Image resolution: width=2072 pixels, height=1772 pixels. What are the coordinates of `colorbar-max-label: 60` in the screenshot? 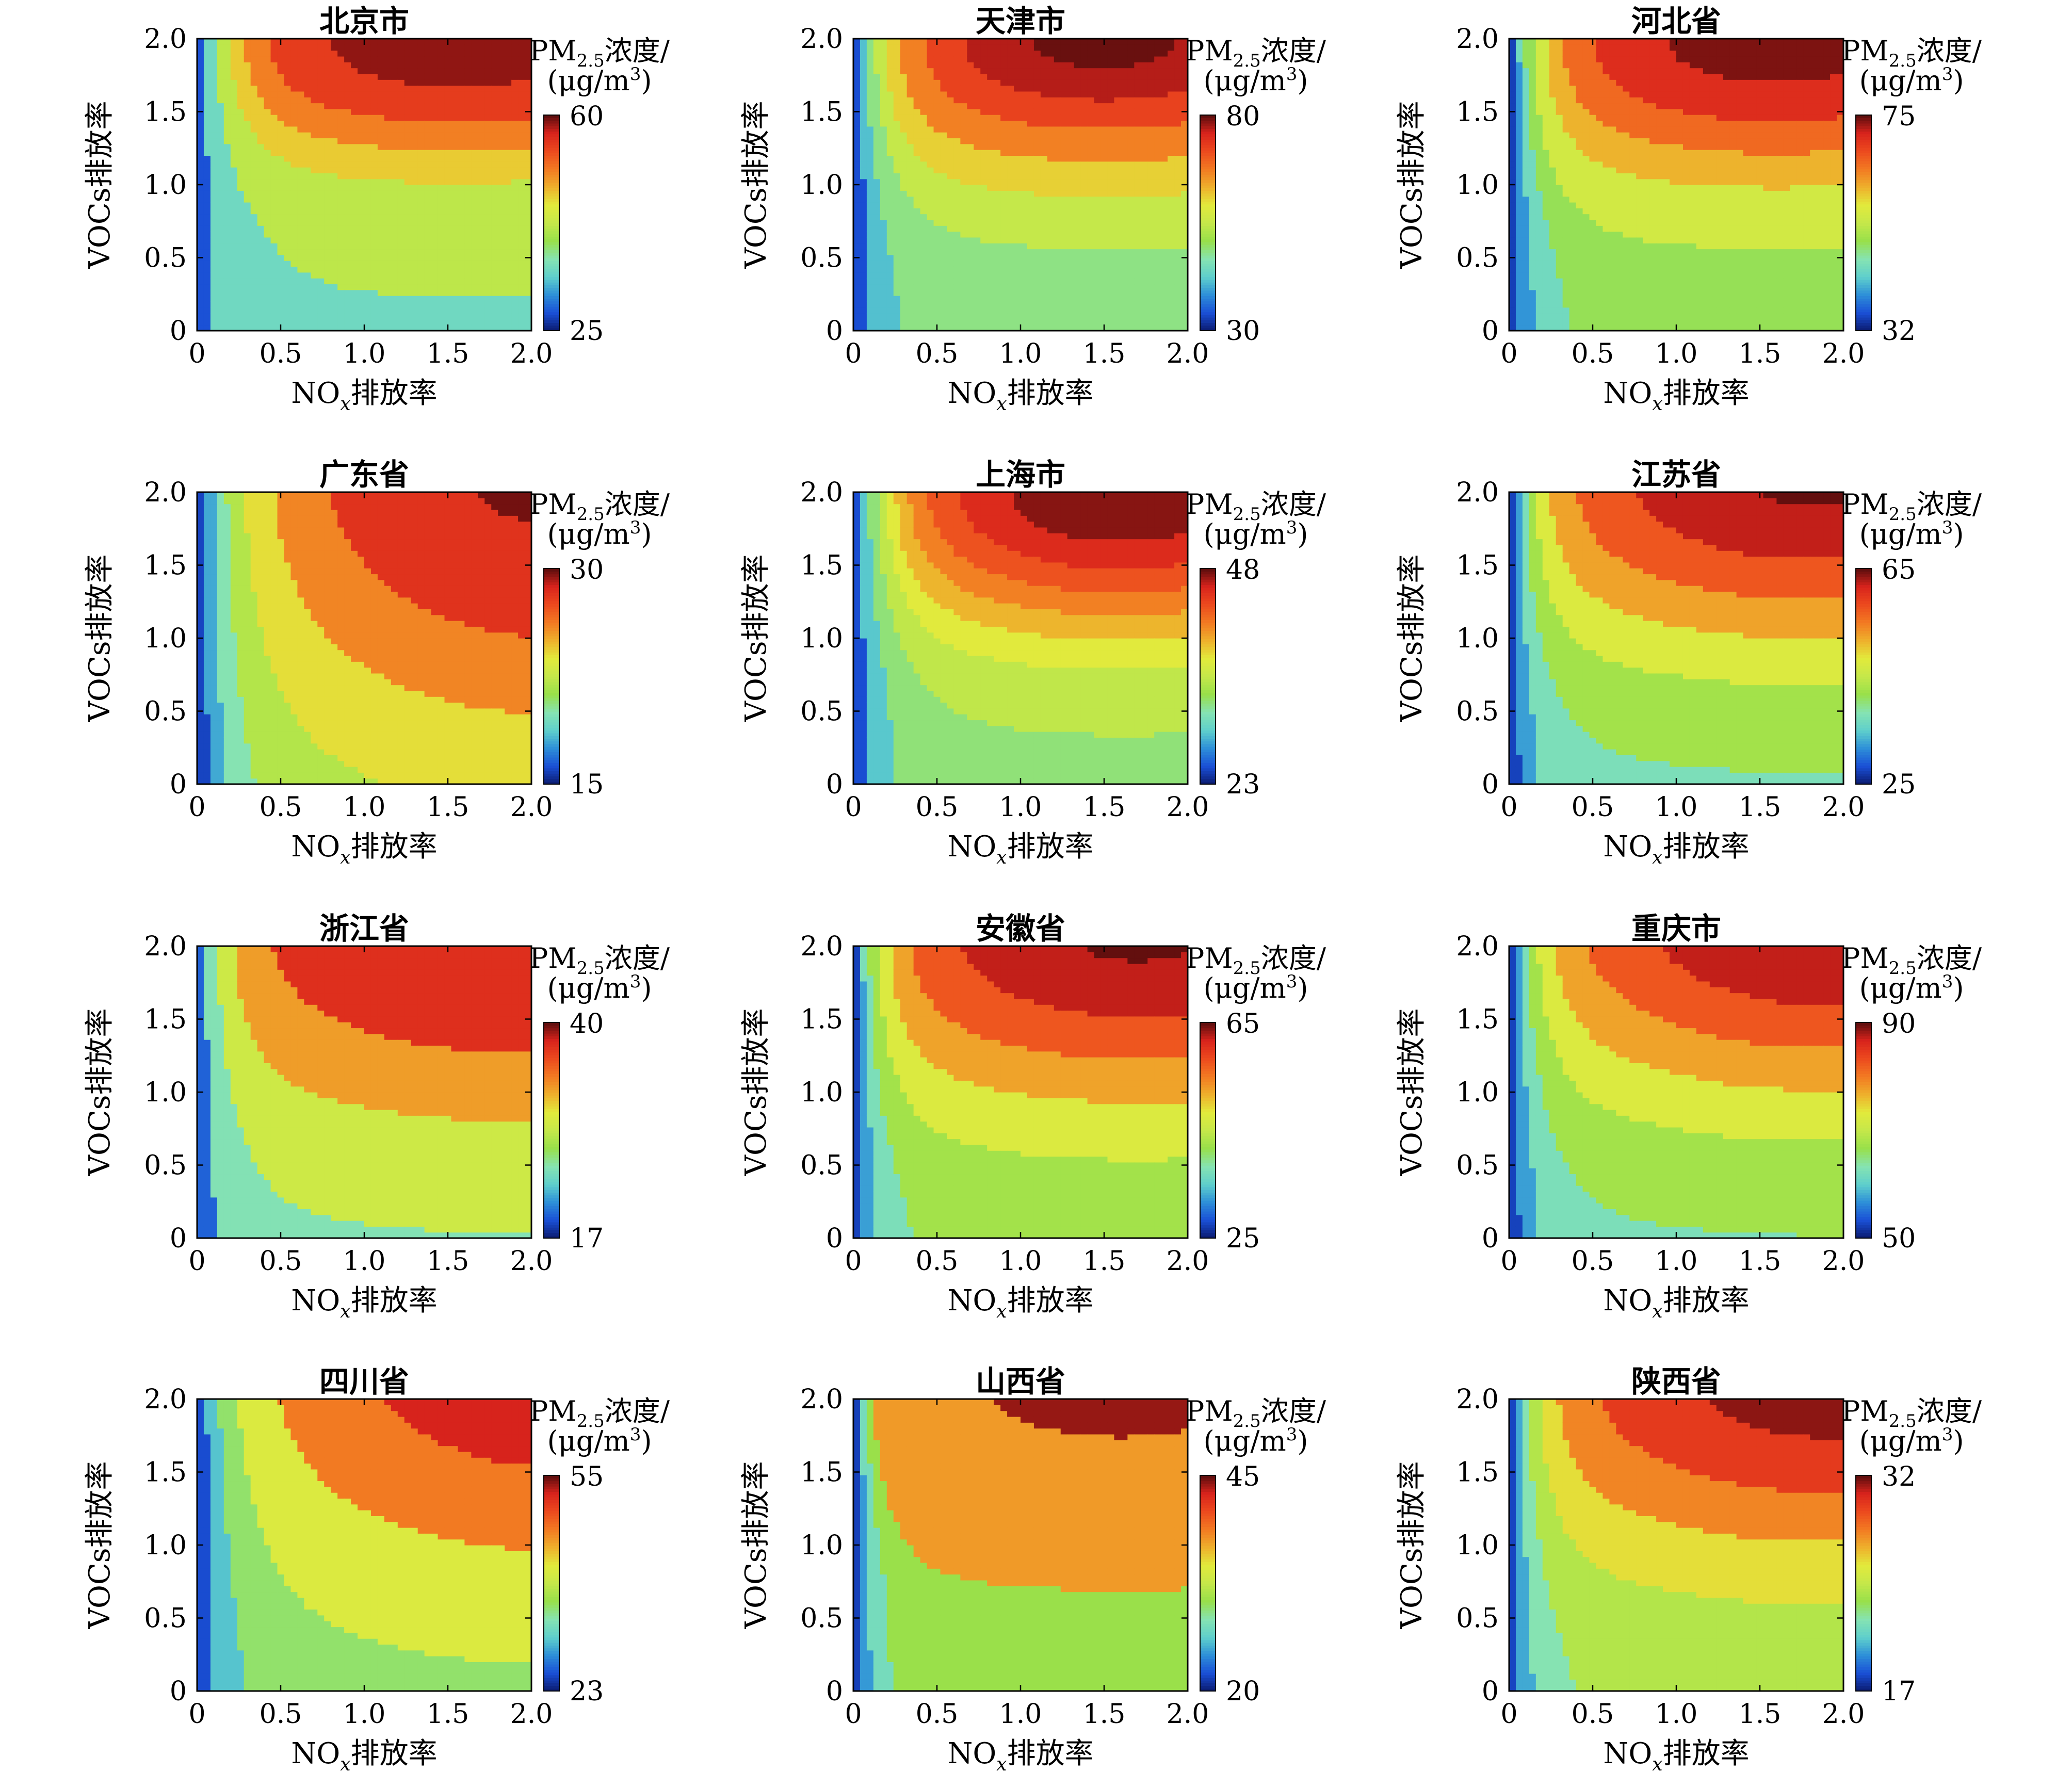 It's located at (587, 116).